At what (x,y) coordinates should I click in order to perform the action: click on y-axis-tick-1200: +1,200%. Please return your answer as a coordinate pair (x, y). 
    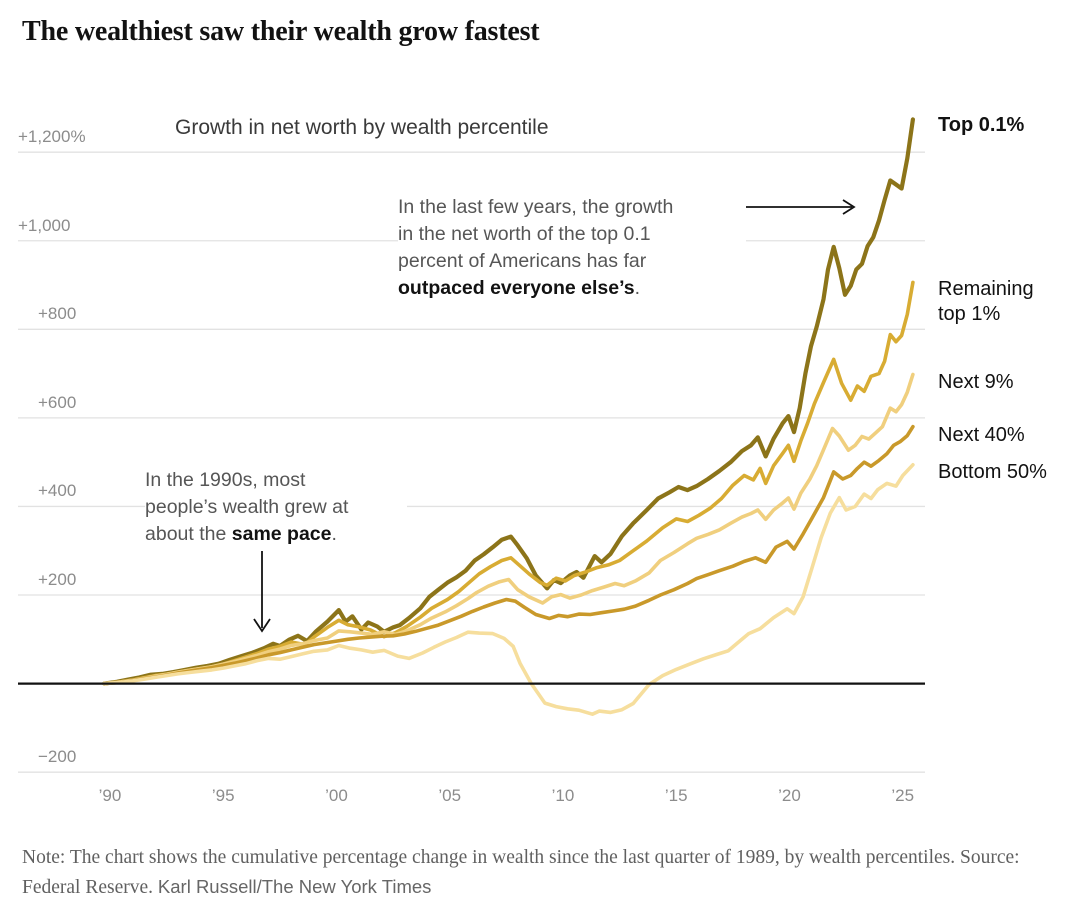
    Looking at the image, I should click on (52, 137).